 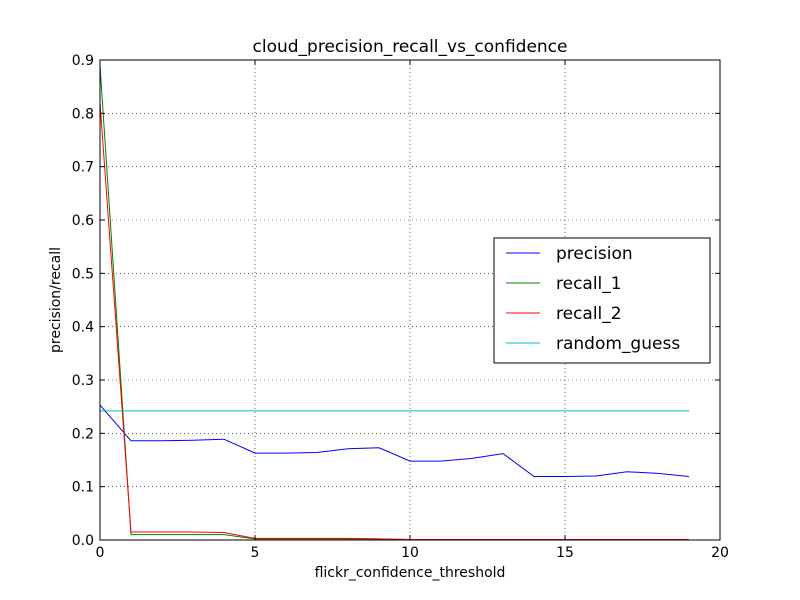 I want to click on x-tick-label: 20, so click(x=720, y=553).